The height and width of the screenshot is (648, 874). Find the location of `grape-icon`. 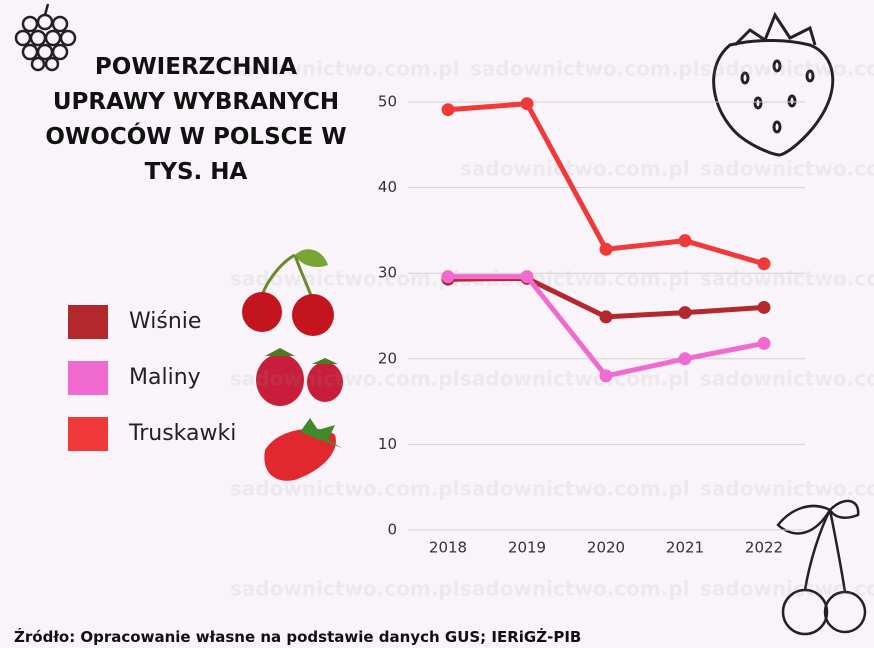

grape-icon is located at coordinates (45, 37).